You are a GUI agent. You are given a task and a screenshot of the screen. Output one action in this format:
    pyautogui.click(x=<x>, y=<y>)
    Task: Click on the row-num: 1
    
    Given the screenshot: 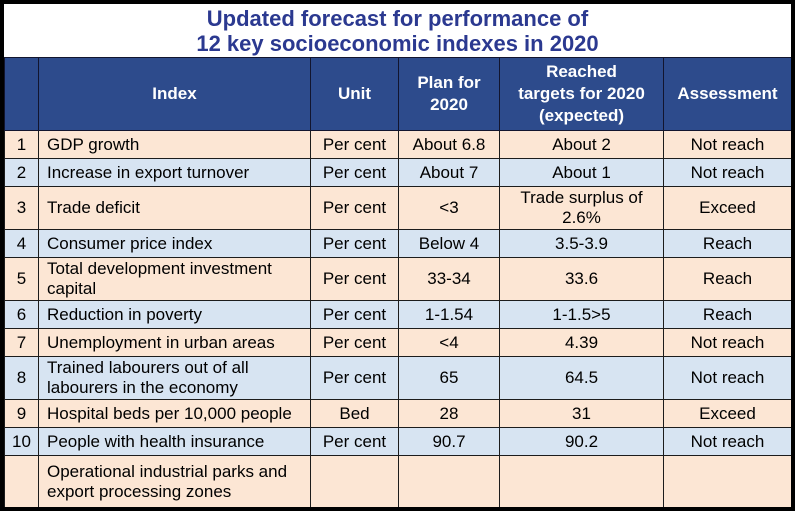 What is the action you would take?
    pyautogui.click(x=21, y=144)
    